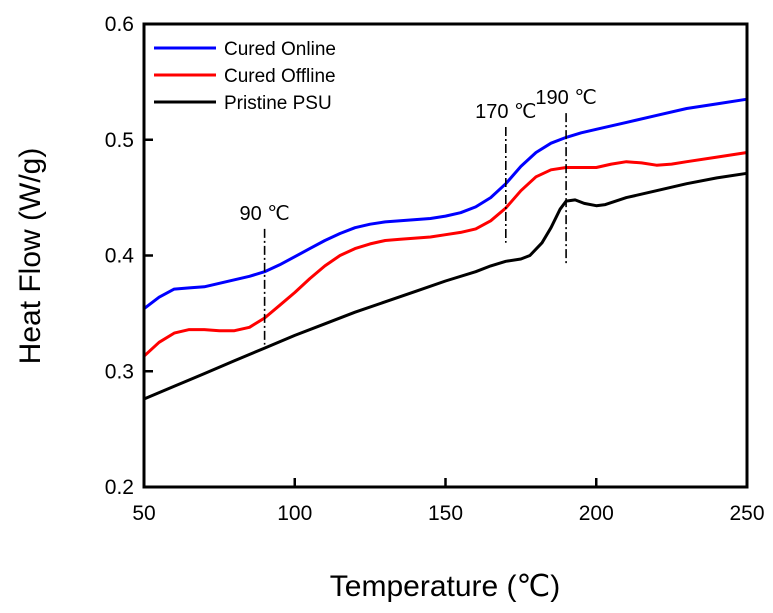 This screenshot has width=773, height=613. Describe the element at coordinates (143, 513) in the screenshot. I see `x-tick-label: 50` at that location.